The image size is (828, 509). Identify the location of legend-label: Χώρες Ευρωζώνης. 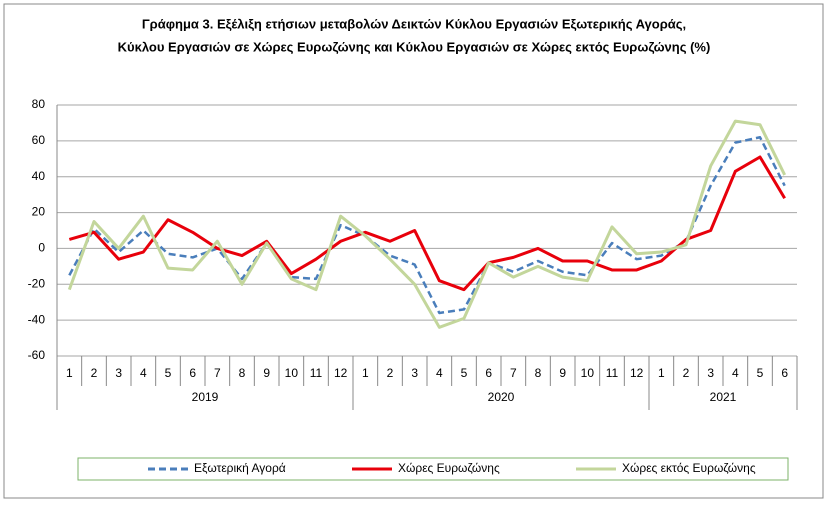
(449, 468).